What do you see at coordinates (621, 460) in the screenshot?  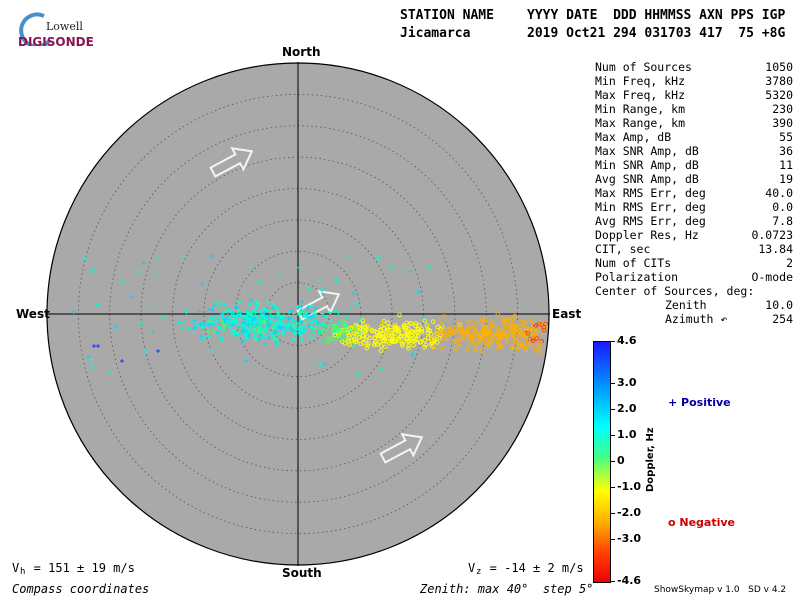 I see `colorbar-tick-label: 0` at bounding box center [621, 460].